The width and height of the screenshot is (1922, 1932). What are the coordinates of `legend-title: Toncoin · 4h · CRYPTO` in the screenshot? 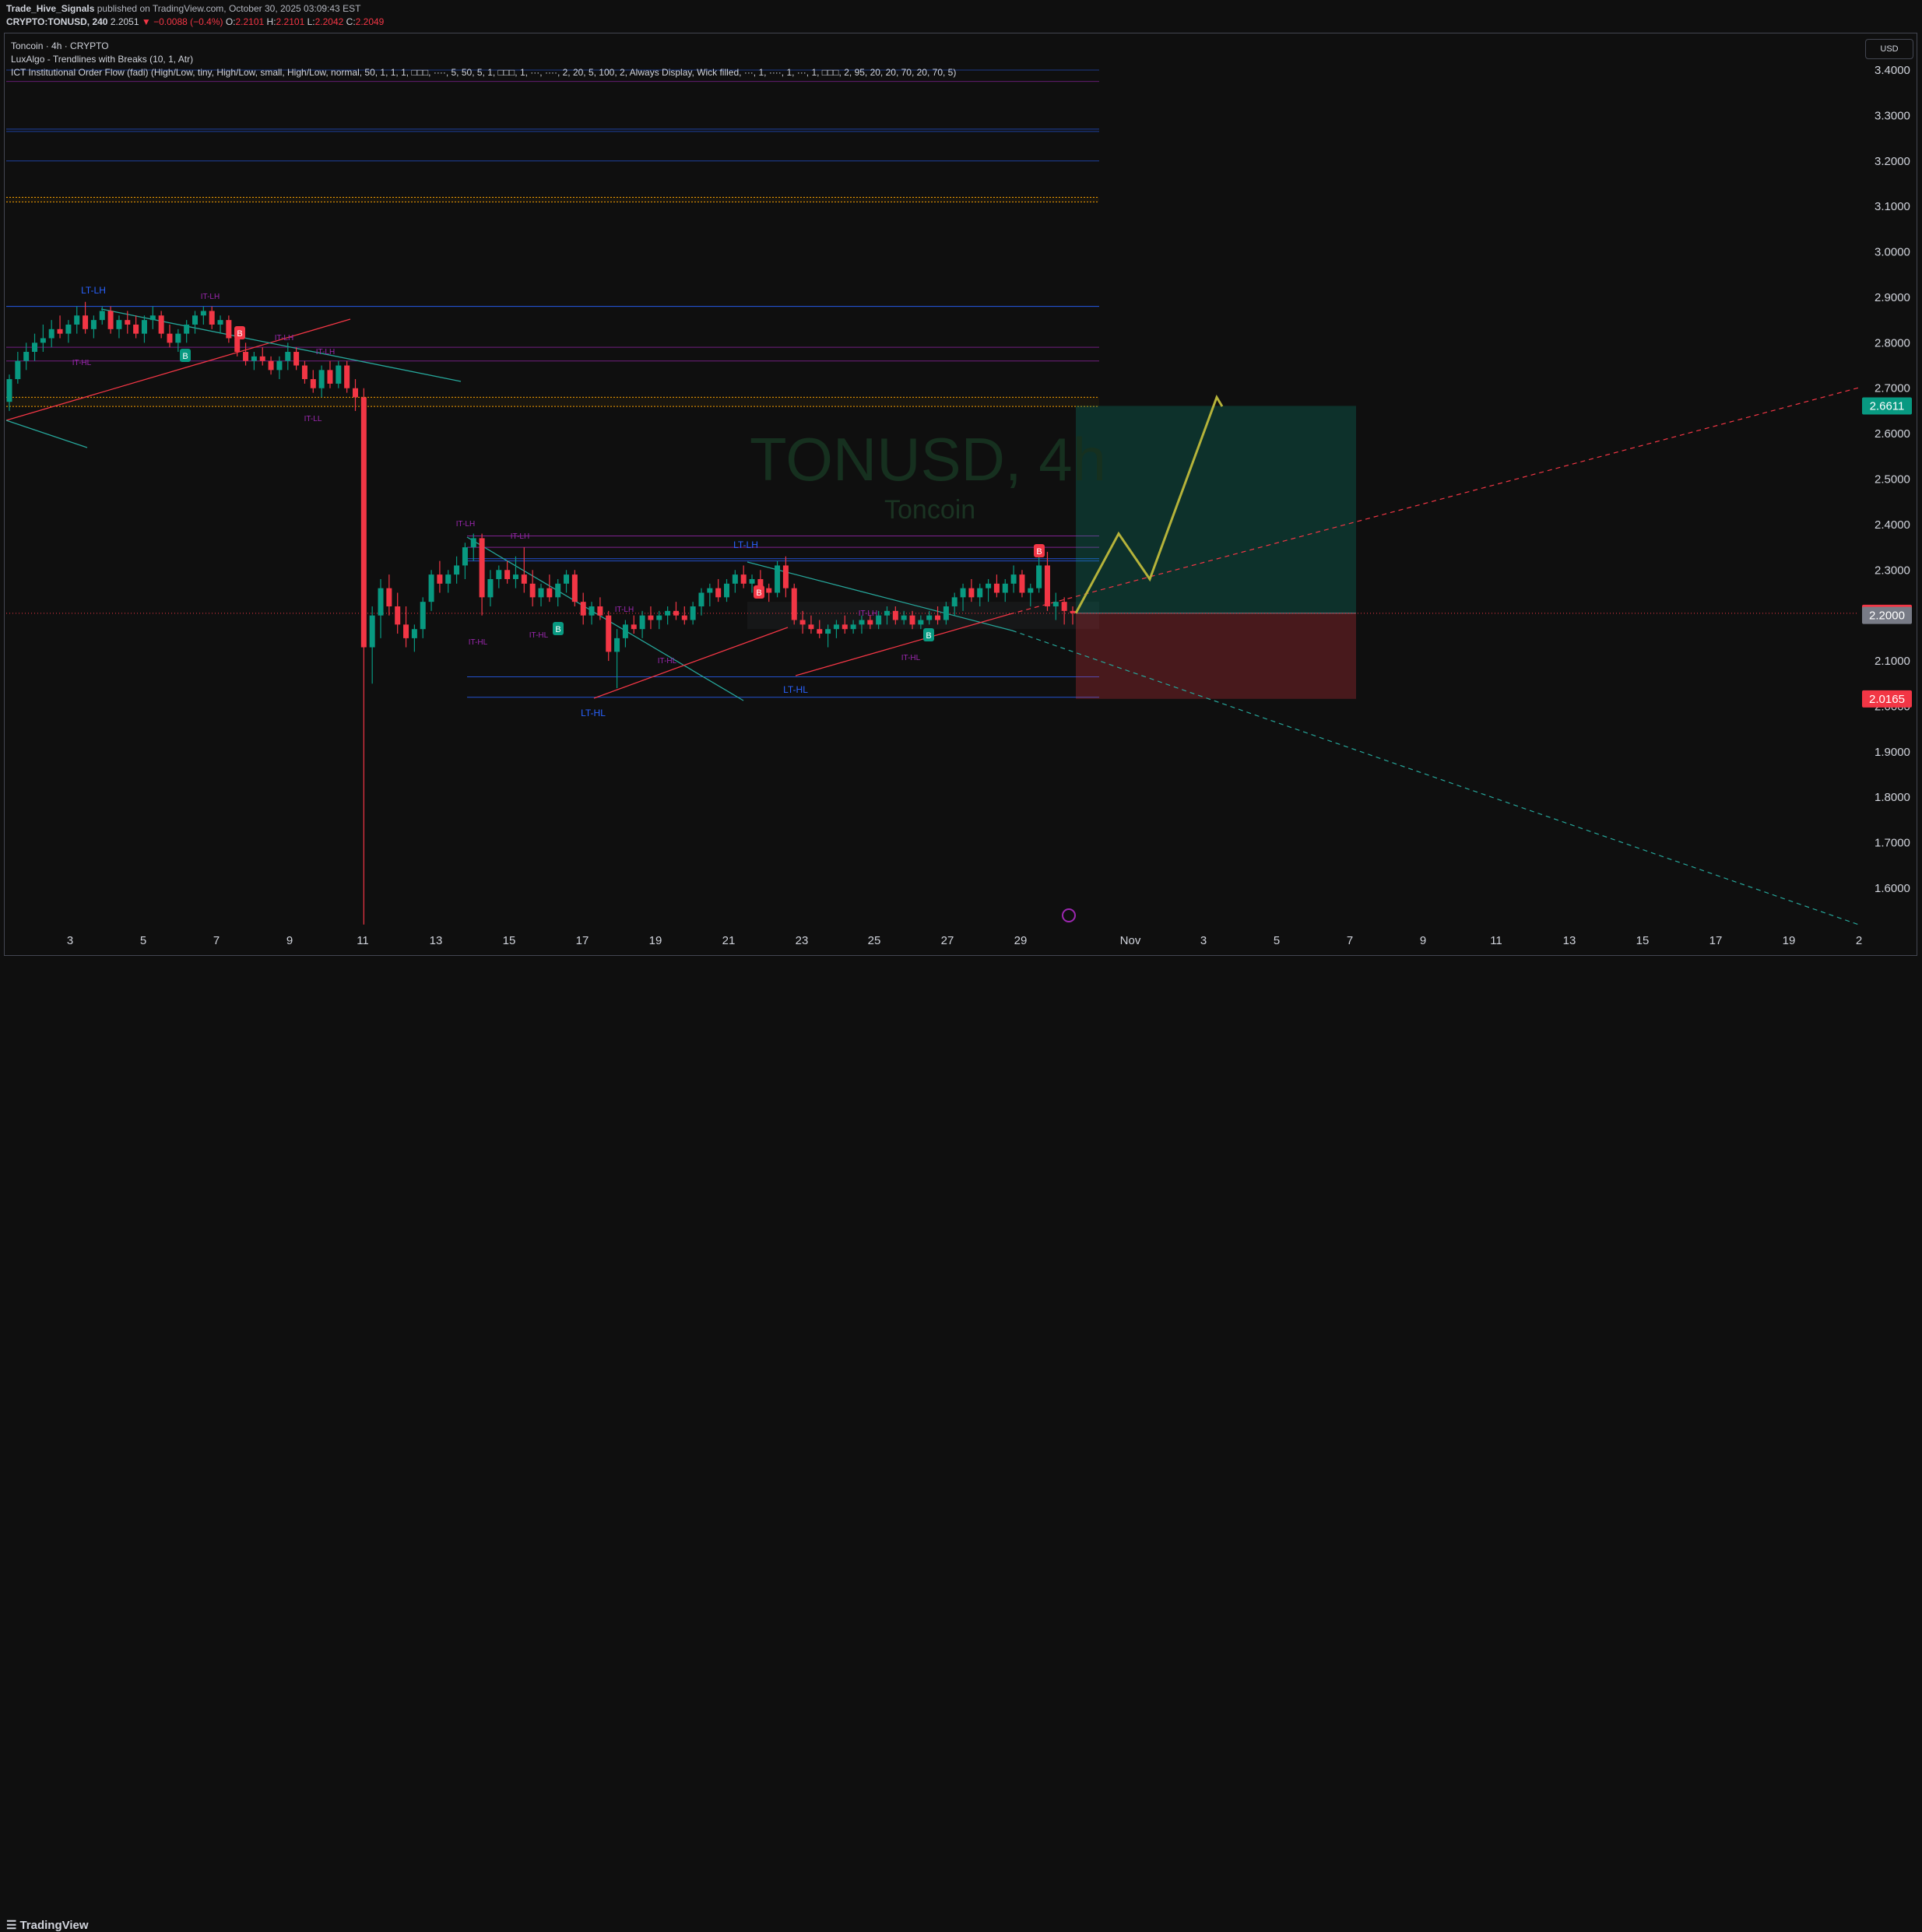 It's located at (60, 45).